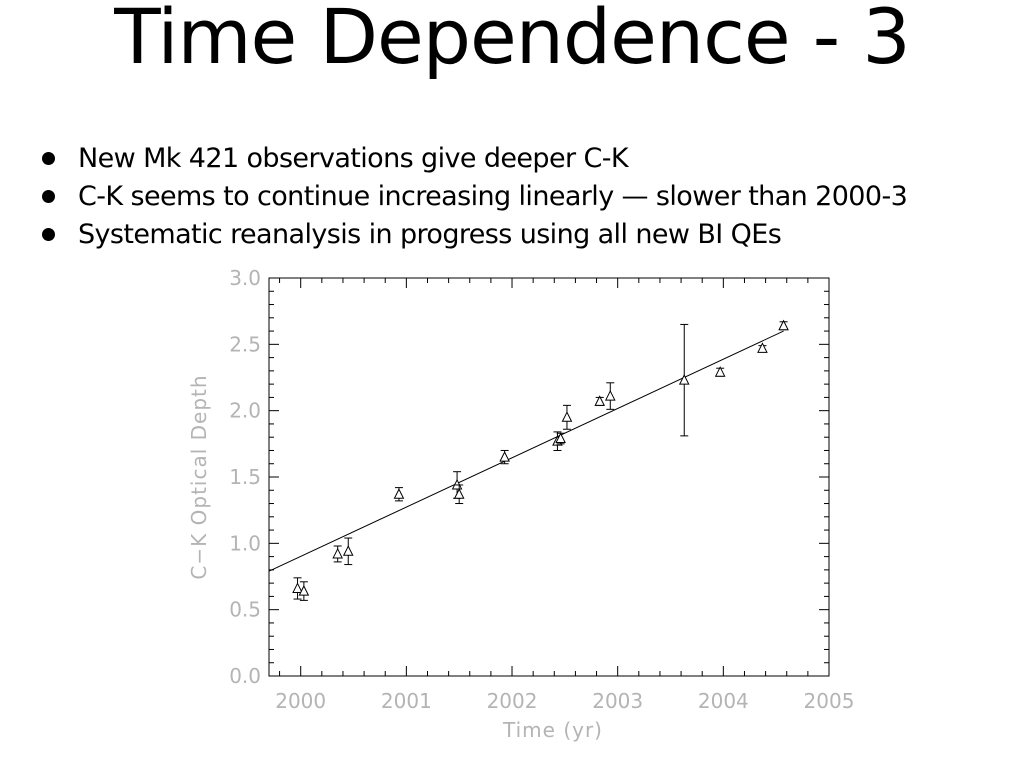 The width and height of the screenshot is (1024, 768). Describe the element at coordinates (512, 701) in the screenshot. I see `x-tick-label: 2002` at that location.